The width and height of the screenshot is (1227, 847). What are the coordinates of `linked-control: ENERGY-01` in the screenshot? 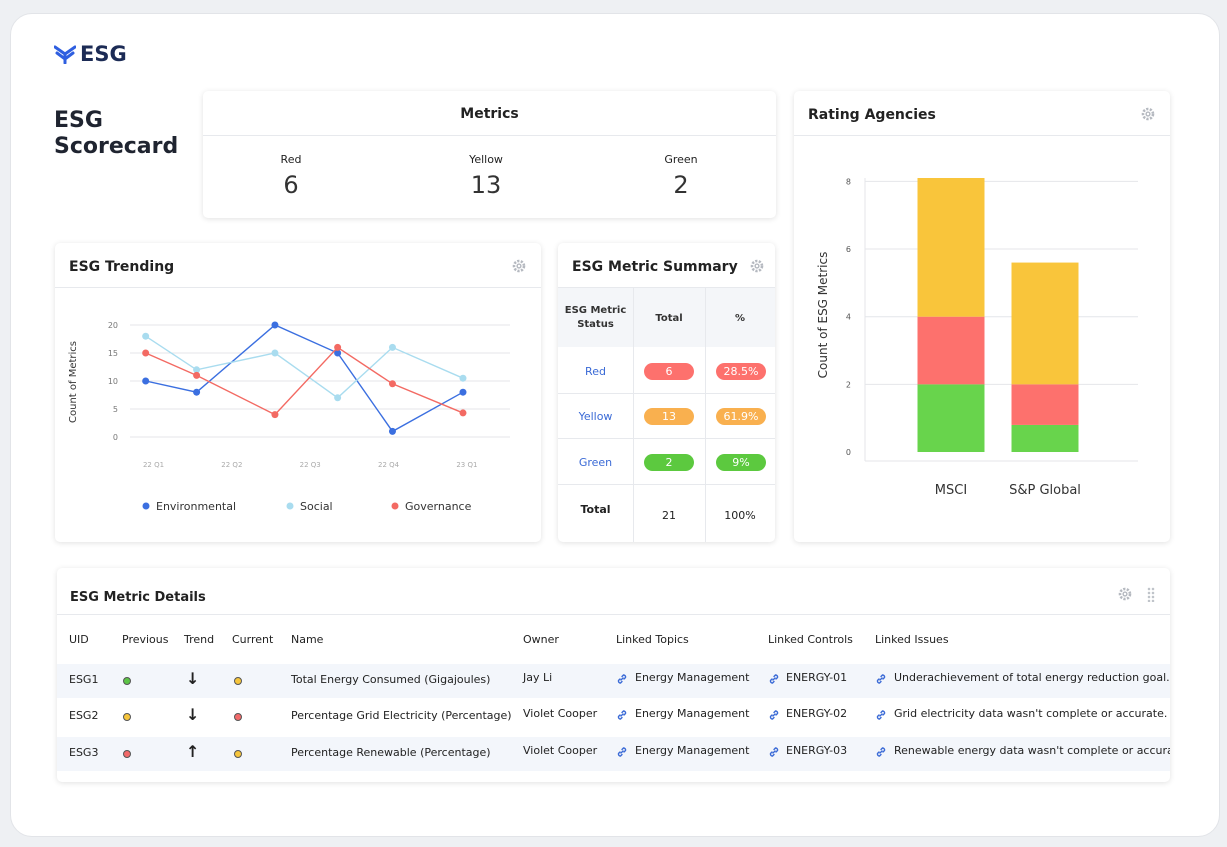 It's located at (817, 677).